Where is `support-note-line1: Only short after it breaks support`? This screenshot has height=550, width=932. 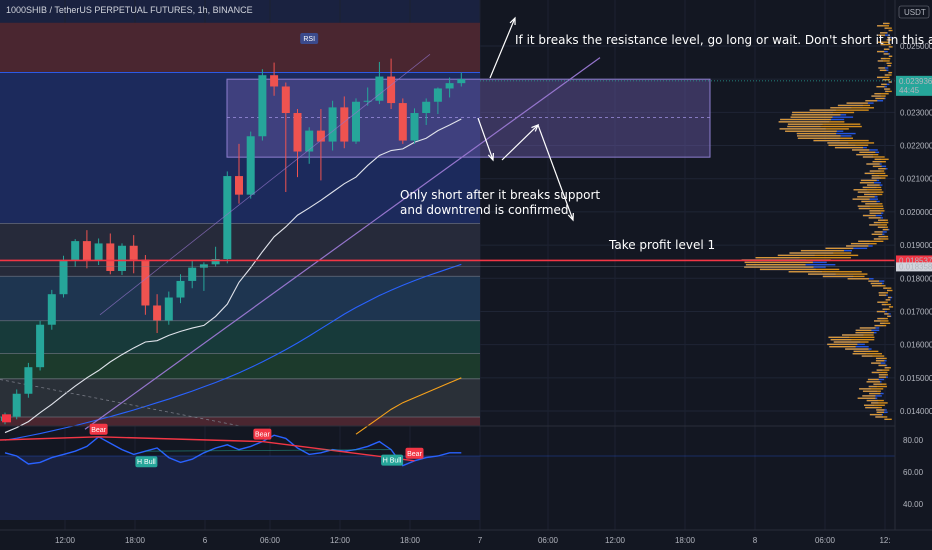
support-note-line1: Only short after it breaks support is located at coordinates (500, 195).